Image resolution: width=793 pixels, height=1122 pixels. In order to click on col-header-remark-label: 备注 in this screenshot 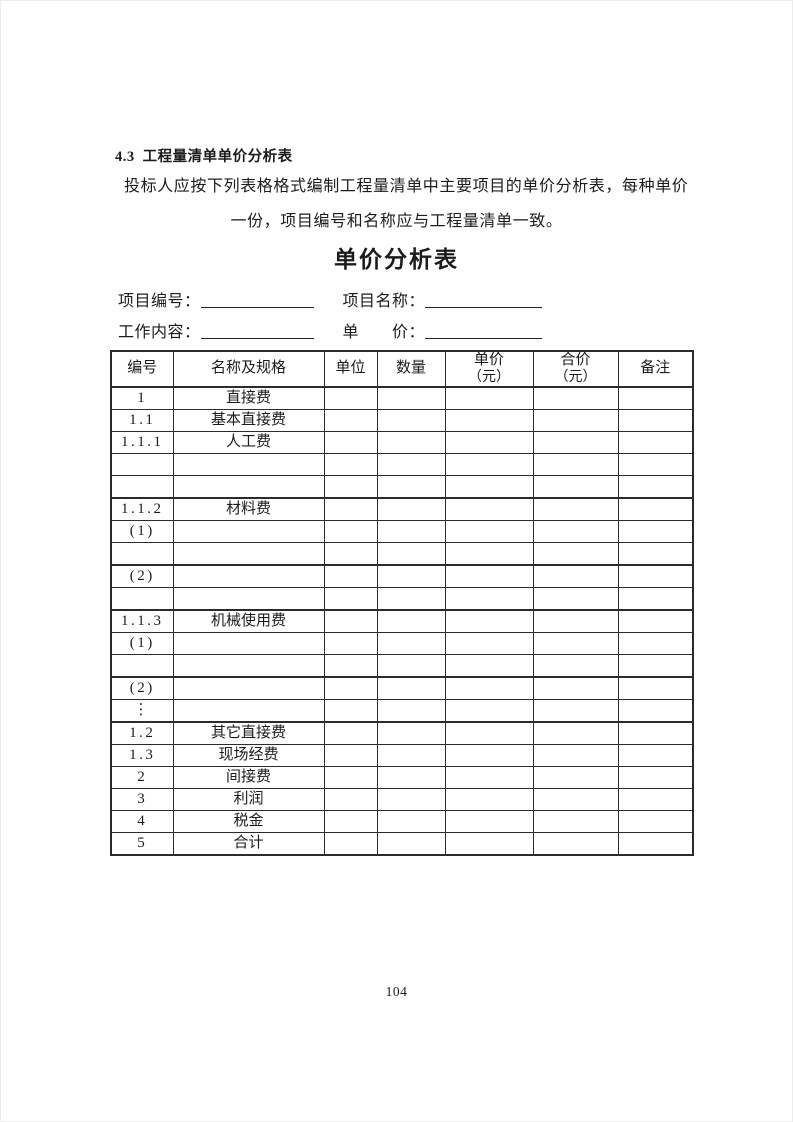, I will do `click(655, 368)`.